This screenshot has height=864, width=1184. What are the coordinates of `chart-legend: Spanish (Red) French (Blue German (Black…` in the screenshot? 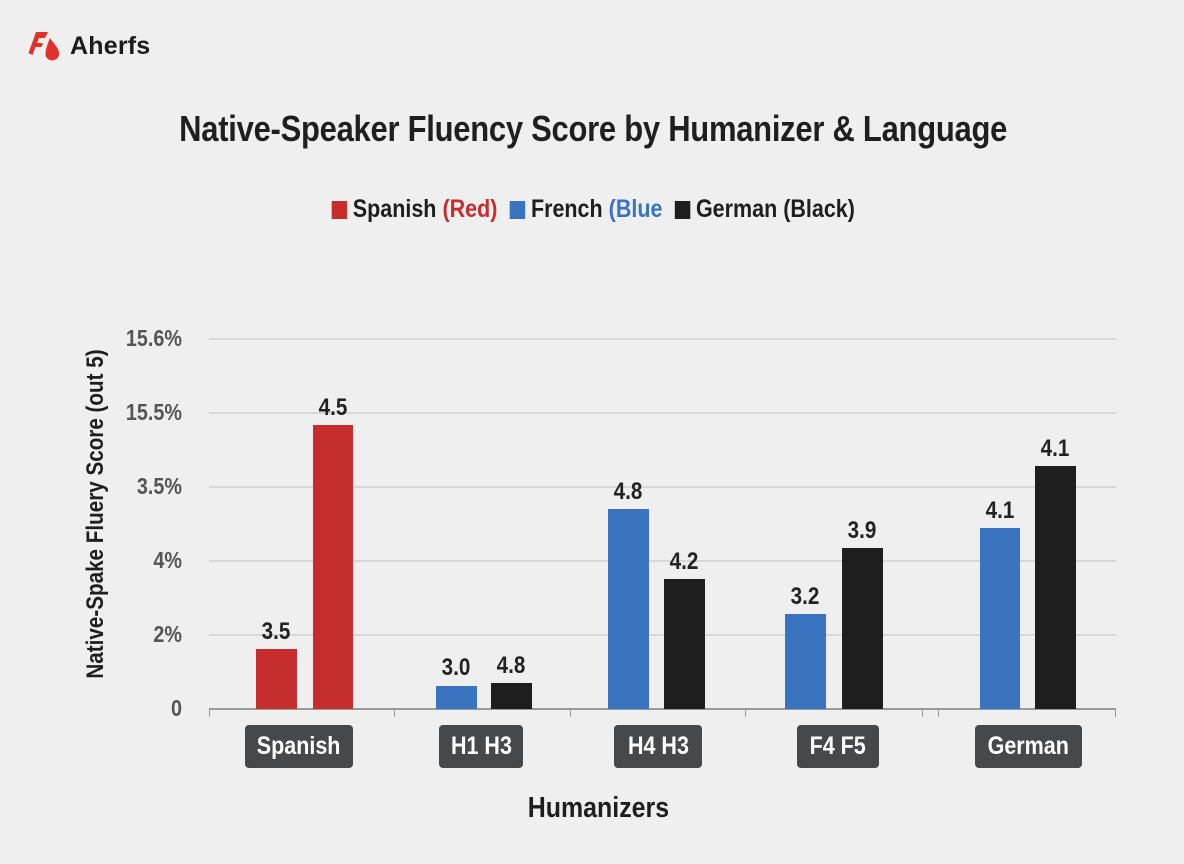 It's located at (593, 209).